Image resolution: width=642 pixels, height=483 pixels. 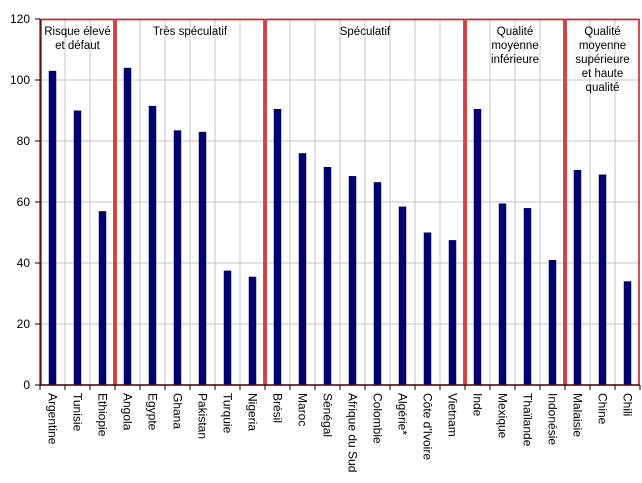 I want to click on y-tick-label: 0, so click(x=26, y=385).